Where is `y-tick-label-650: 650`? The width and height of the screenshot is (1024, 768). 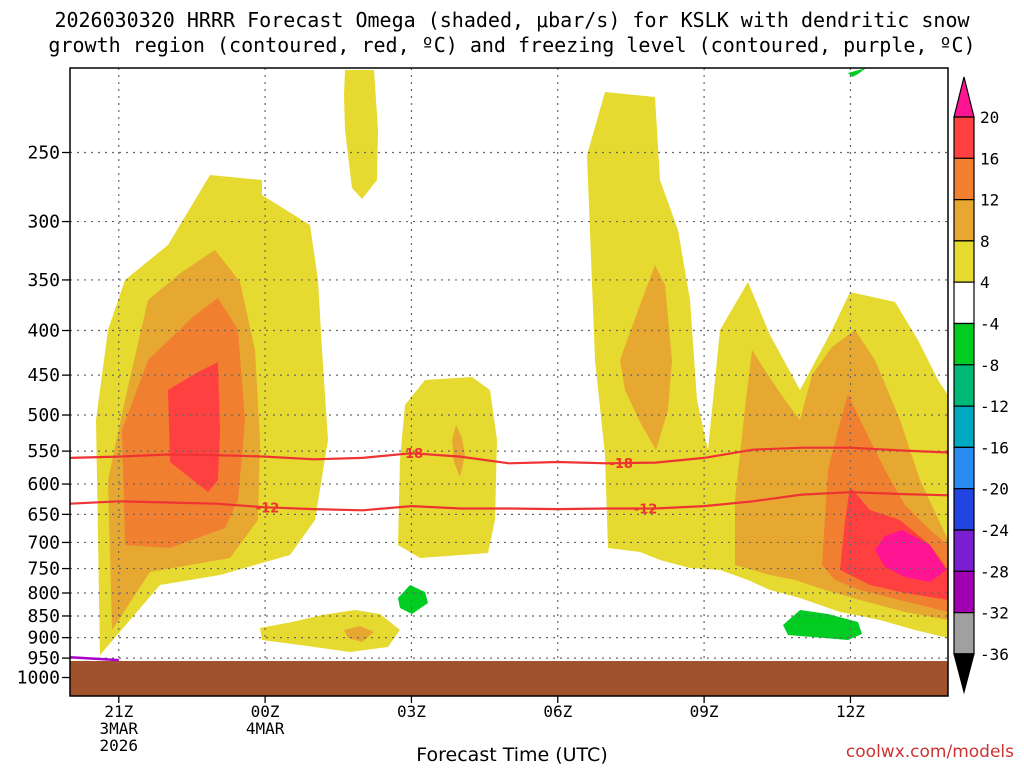
y-tick-label-650: 650 is located at coordinates (43, 514).